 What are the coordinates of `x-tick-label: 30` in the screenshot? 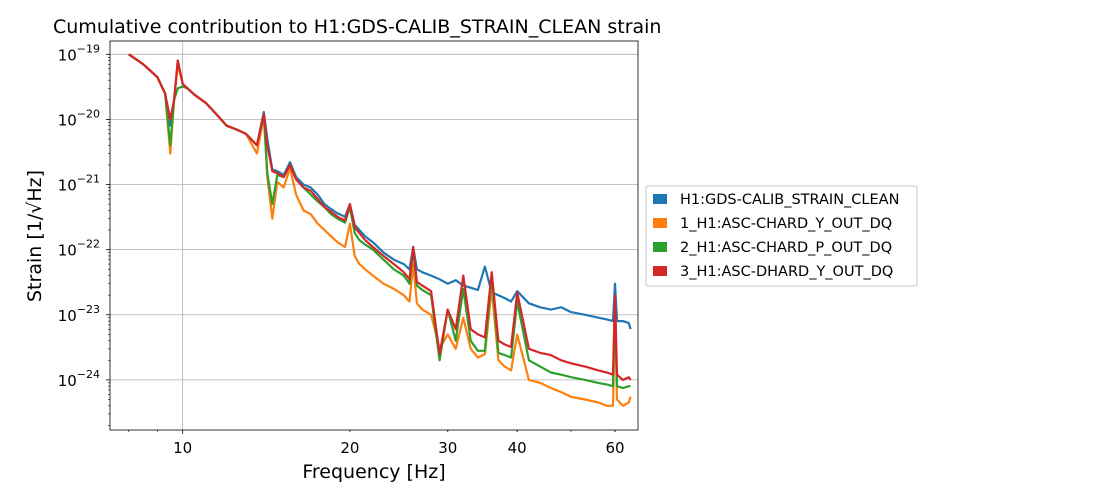 It's located at (447, 448).